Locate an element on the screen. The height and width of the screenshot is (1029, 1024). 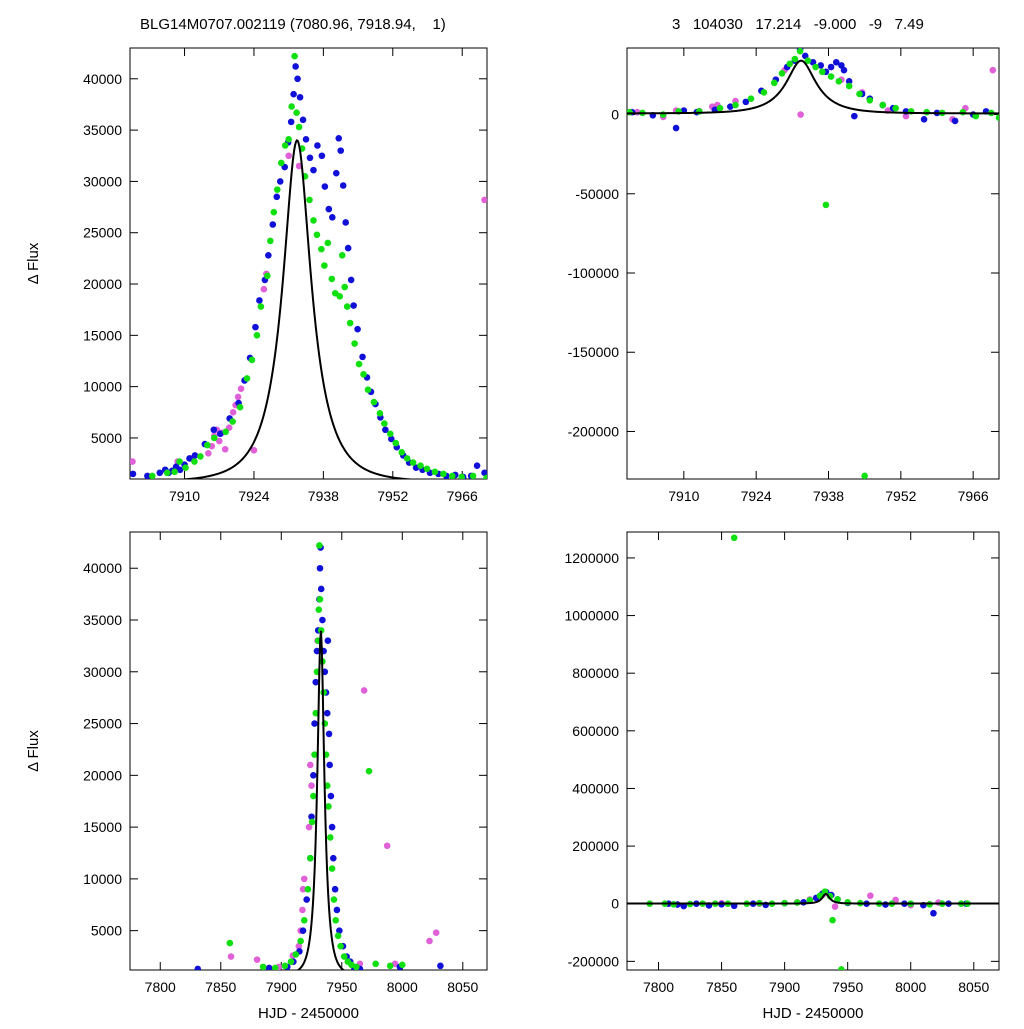
data-layer is located at coordinates (319, 756).